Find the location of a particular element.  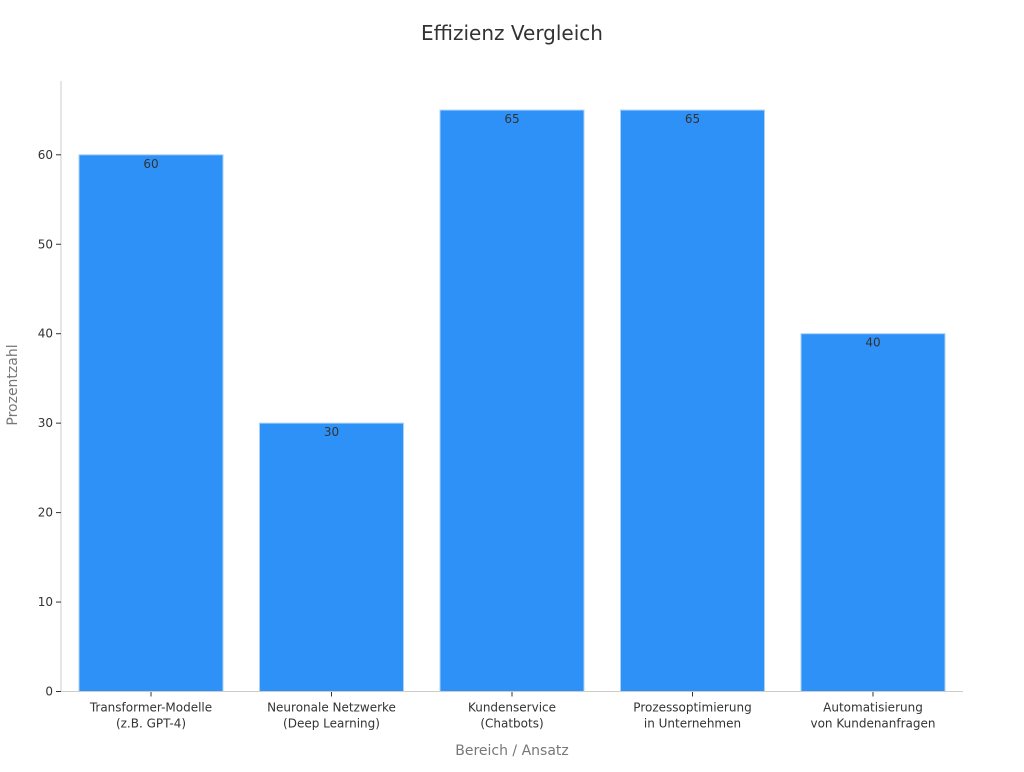

y-tick-label: 30 is located at coordinates (45, 423).